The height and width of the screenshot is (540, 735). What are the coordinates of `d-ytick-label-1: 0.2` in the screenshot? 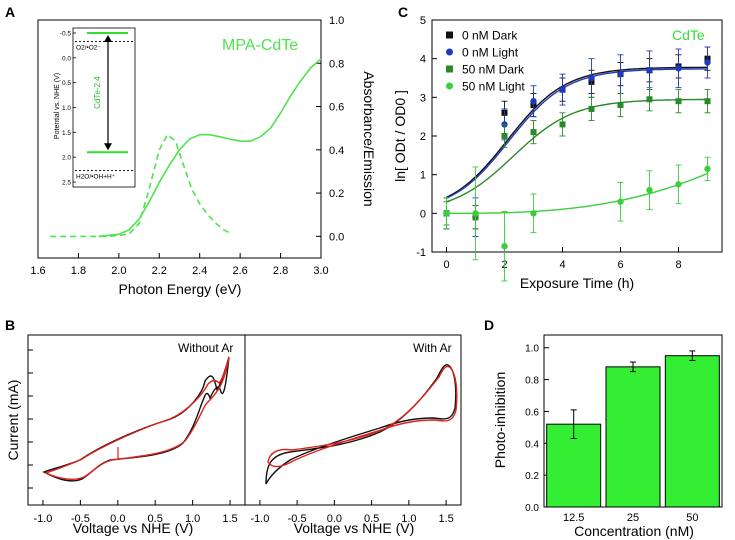 It's located at (532, 476).